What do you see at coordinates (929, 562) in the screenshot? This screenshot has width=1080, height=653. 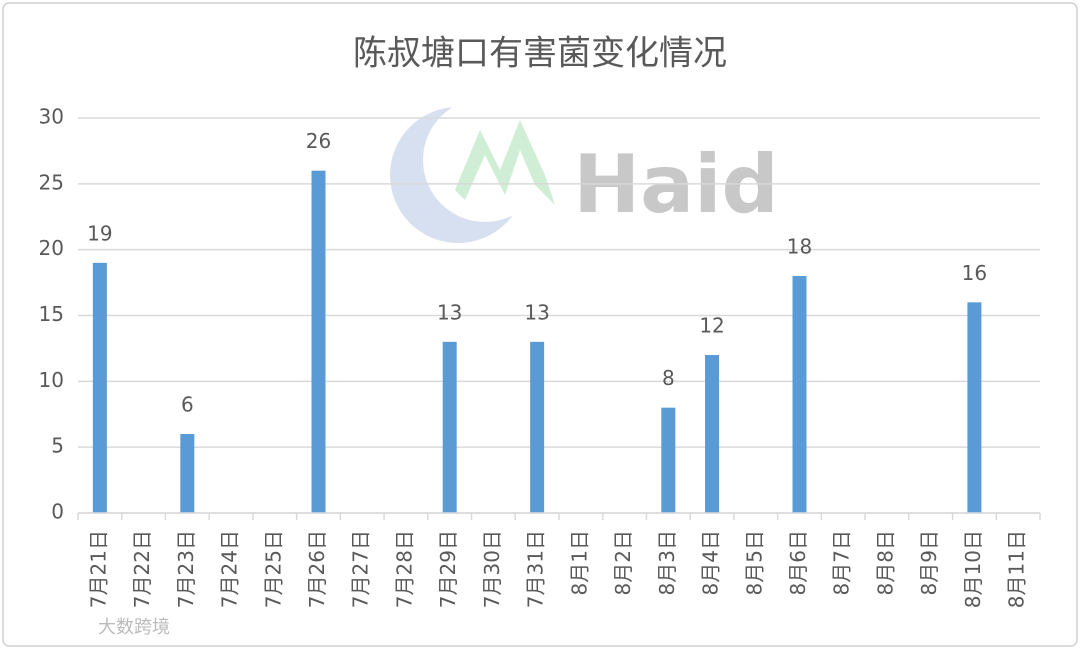 I see `x-tick-label: 8月9日` at bounding box center [929, 562].